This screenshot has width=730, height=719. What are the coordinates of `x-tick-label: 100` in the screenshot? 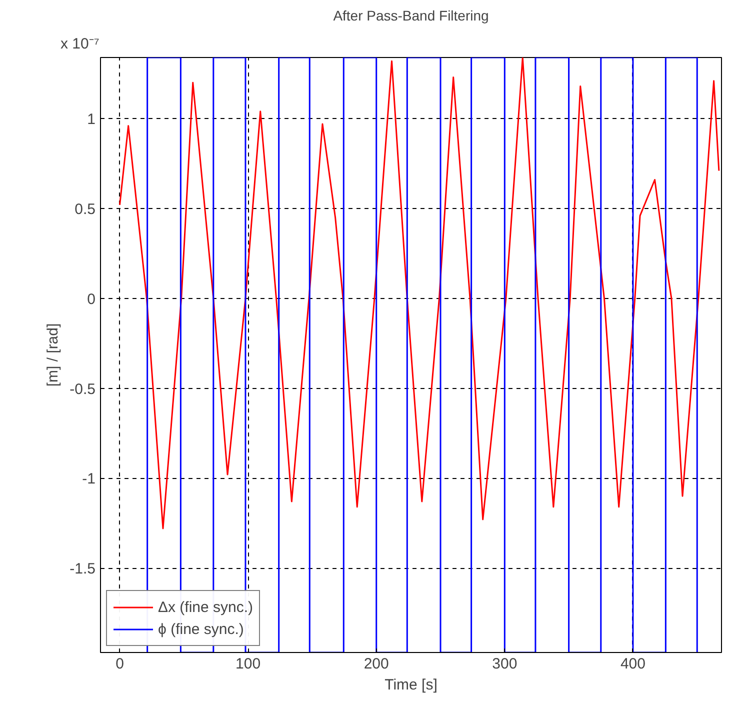 It's located at (248, 664).